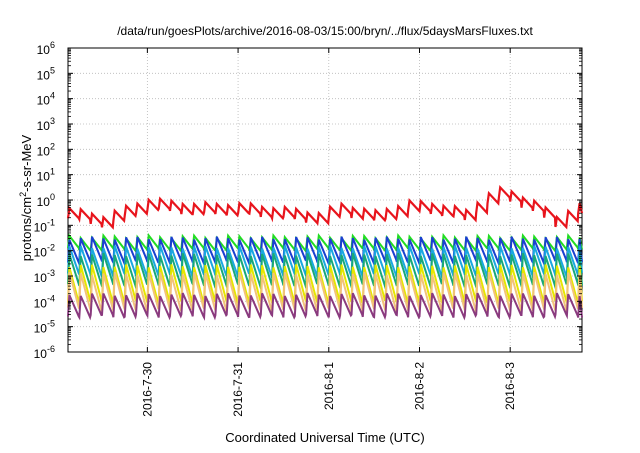  Describe the element at coordinates (46, 73) in the screenshot. I see `y-tick-label: 10⁵` at that location.